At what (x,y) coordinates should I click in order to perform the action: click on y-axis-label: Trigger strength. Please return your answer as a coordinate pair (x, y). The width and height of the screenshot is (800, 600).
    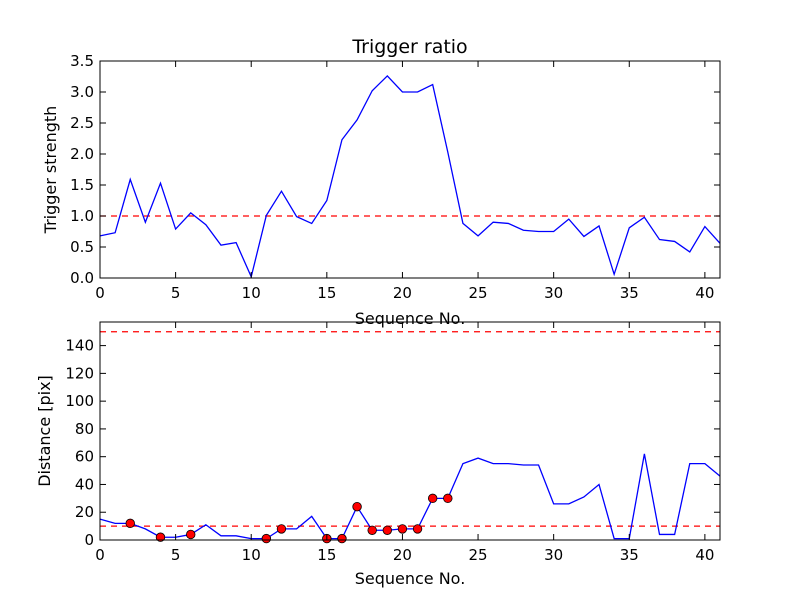
    Looking at the image, I should click on (50, 170).